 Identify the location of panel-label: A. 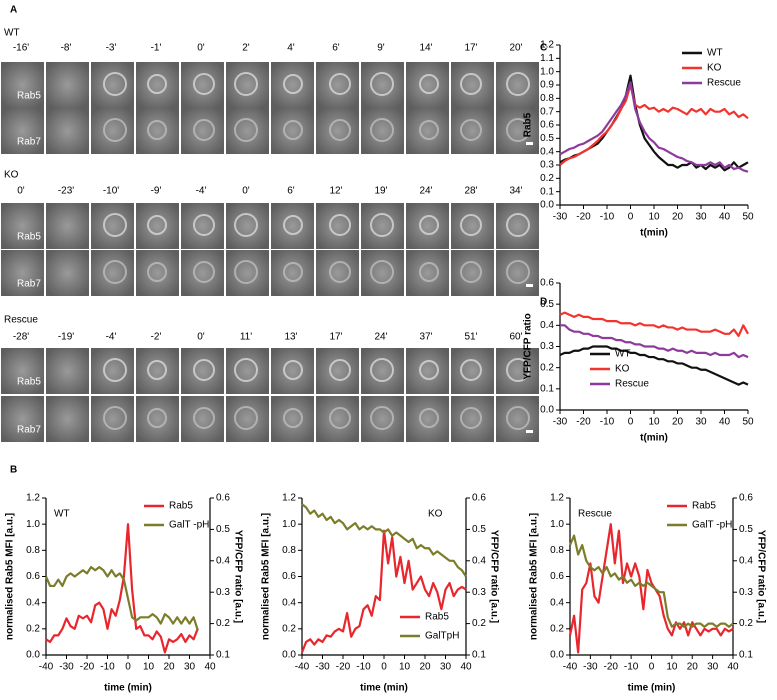
(13, 10).